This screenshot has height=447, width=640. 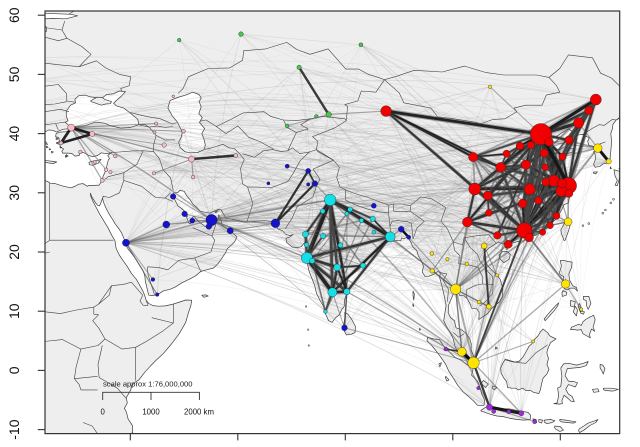 I want to click on svg-text: 40, so click(x=14, y=134).